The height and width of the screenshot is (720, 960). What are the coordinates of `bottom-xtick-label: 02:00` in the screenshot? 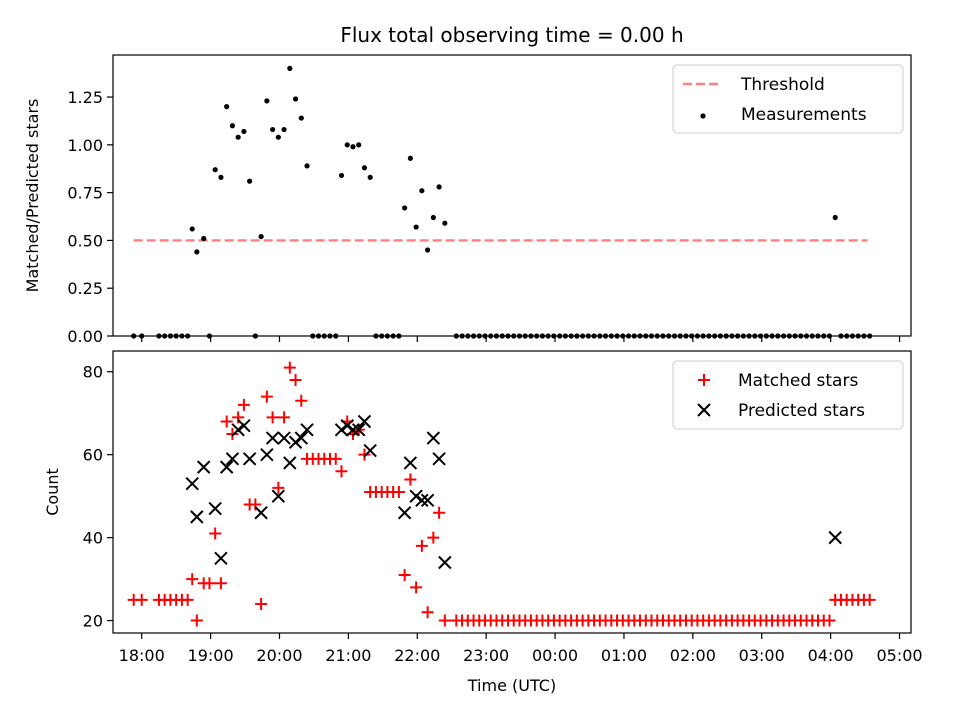 It's located at (693, 655).